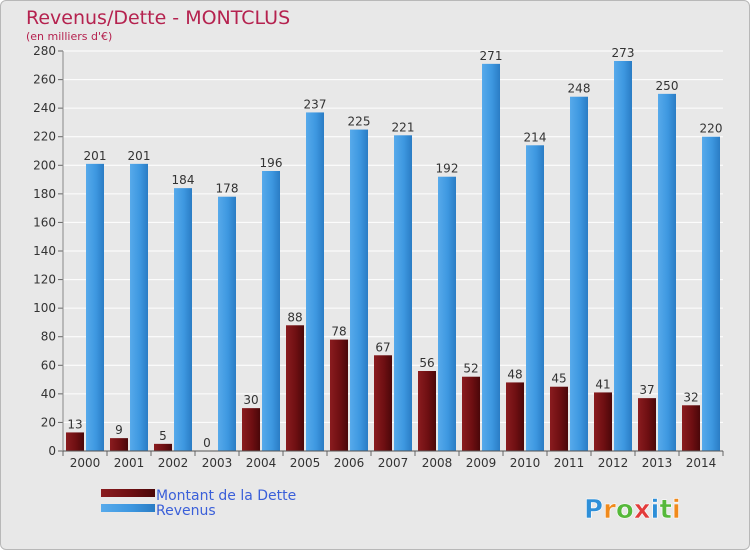 The width and height of the screenshot is (750, 550). Describe the element at coordinates (44, 222) in the screenshot. I see `y-tick-label: 160` at that location.